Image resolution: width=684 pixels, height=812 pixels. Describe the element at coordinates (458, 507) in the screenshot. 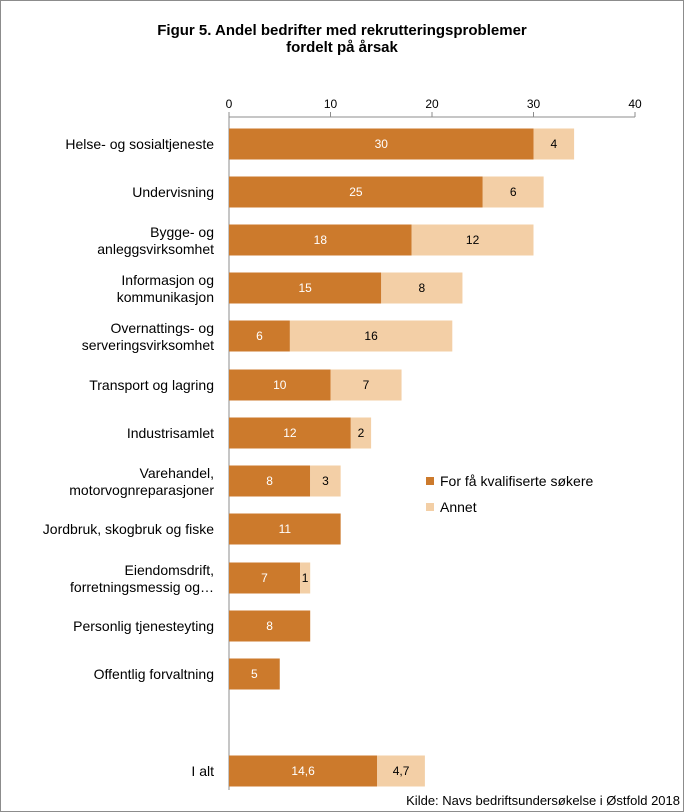

I see `legend-label: Annet` at that location.